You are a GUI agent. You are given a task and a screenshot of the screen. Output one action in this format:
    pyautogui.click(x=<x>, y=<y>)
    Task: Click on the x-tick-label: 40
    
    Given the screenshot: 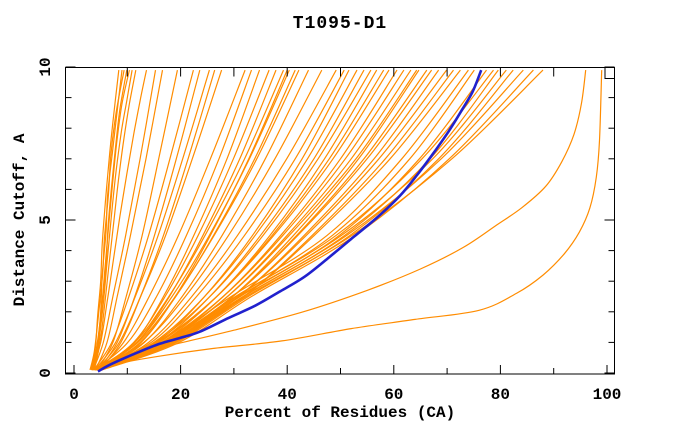 What is the action you would take?
    pyautogui.click(x=287, y=395)
    